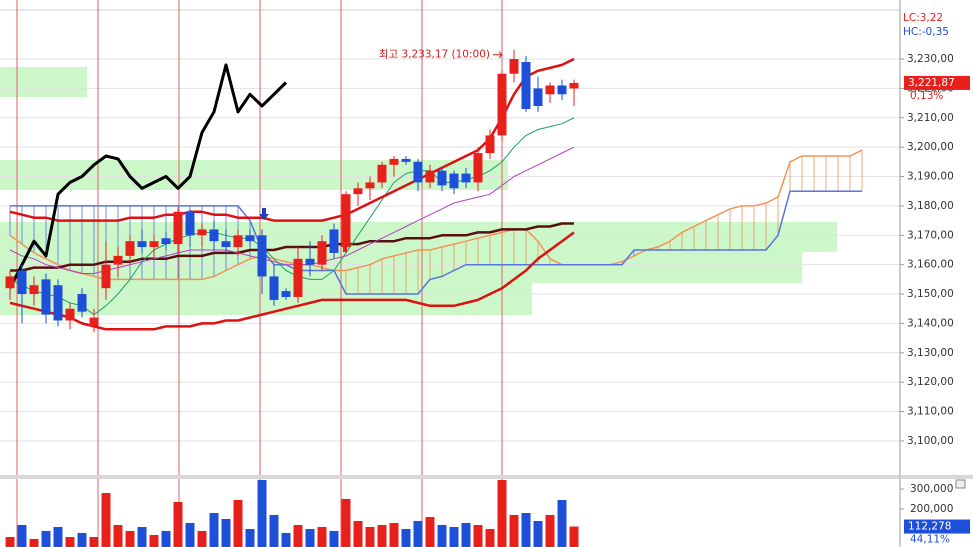 Image resolution: width=973 pixels, height=547 pixels. I want to click on annotation-arrow, so click(498, 55).